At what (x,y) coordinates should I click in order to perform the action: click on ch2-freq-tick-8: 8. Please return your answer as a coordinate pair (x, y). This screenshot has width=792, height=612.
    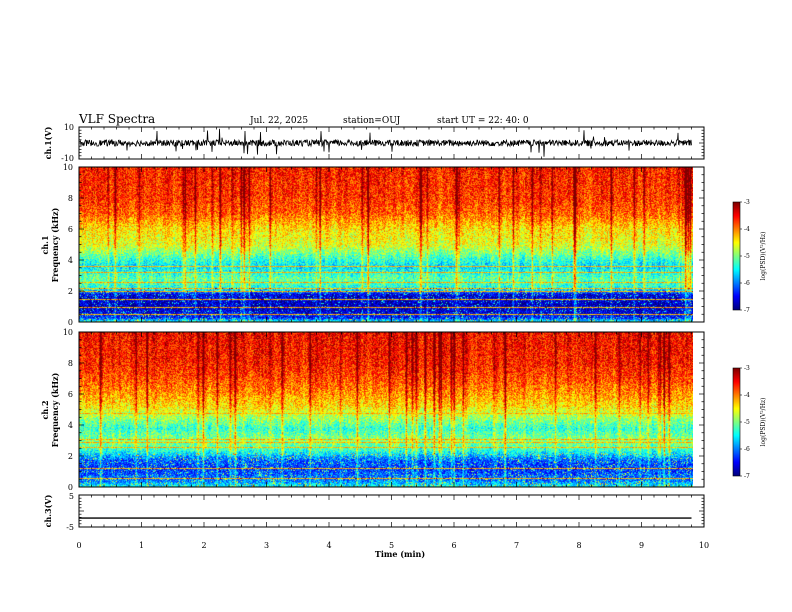
    Looking at the image, I should click on (70, 363).